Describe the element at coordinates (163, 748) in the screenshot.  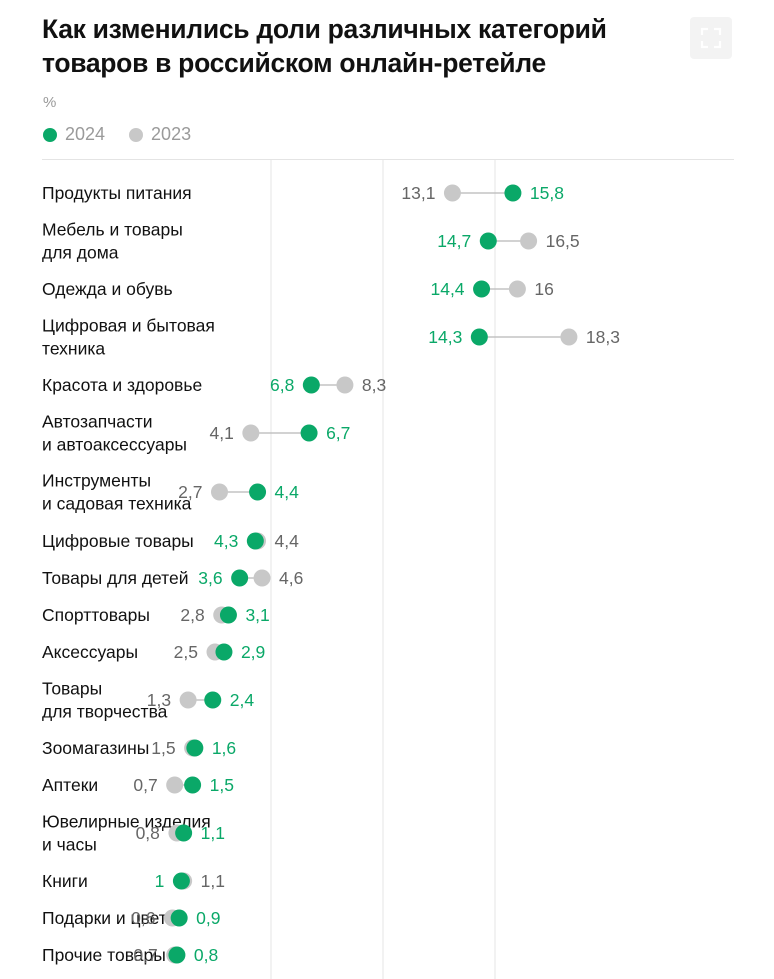
I see `value-label-2023: 1,5` at that location.